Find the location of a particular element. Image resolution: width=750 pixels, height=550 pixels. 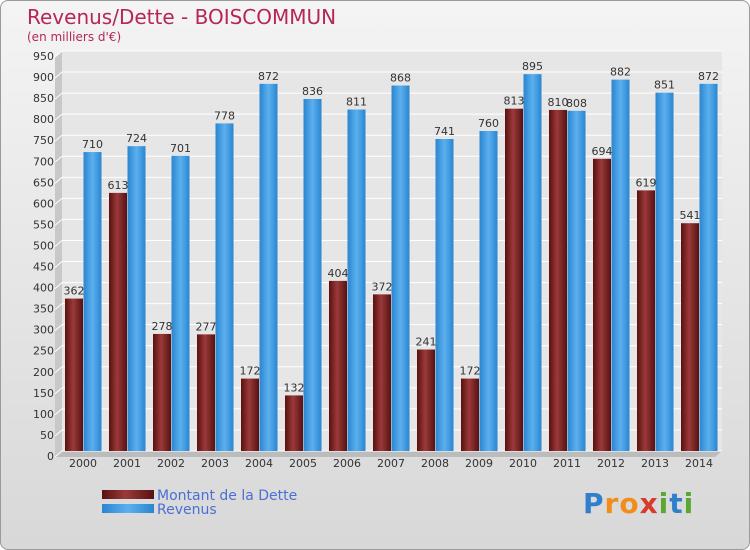

data-label: 811 is located at coordinates (356, 102).